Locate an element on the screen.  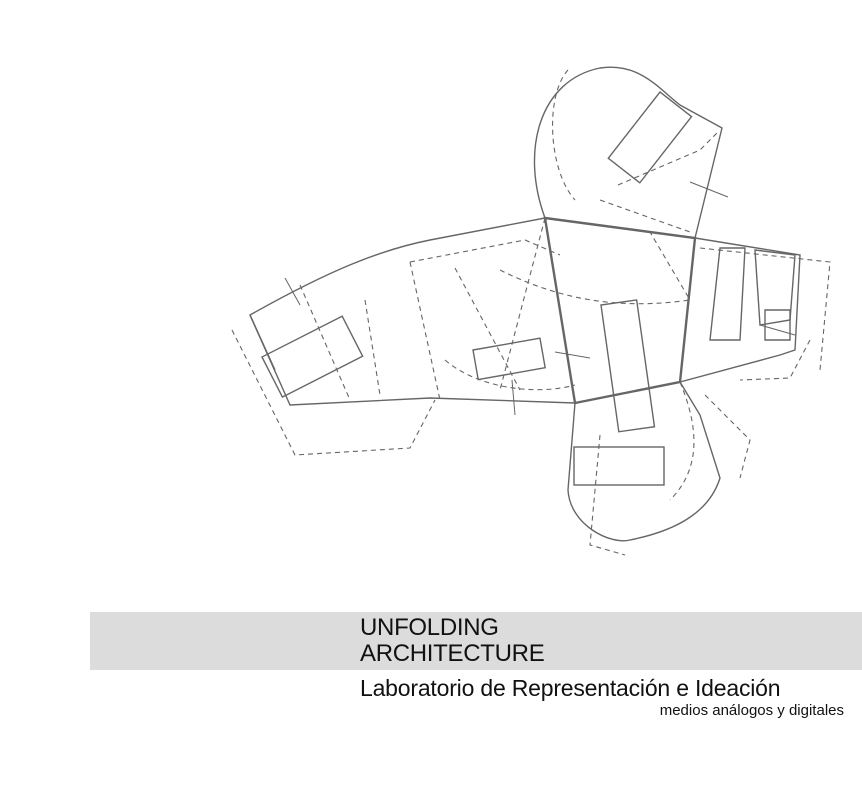
title-line-1: UNFOLDING is located at coordinates (429, 627).